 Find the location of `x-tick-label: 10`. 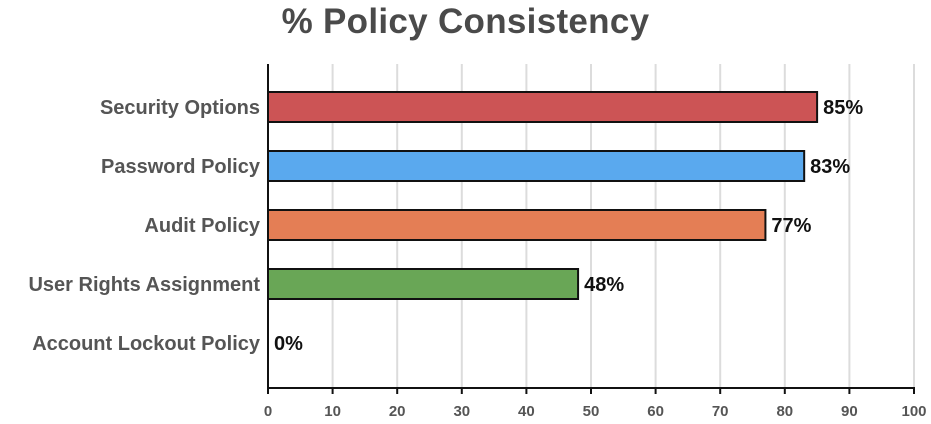

x-tick-label: 10 is located at coordinates (332, 411).